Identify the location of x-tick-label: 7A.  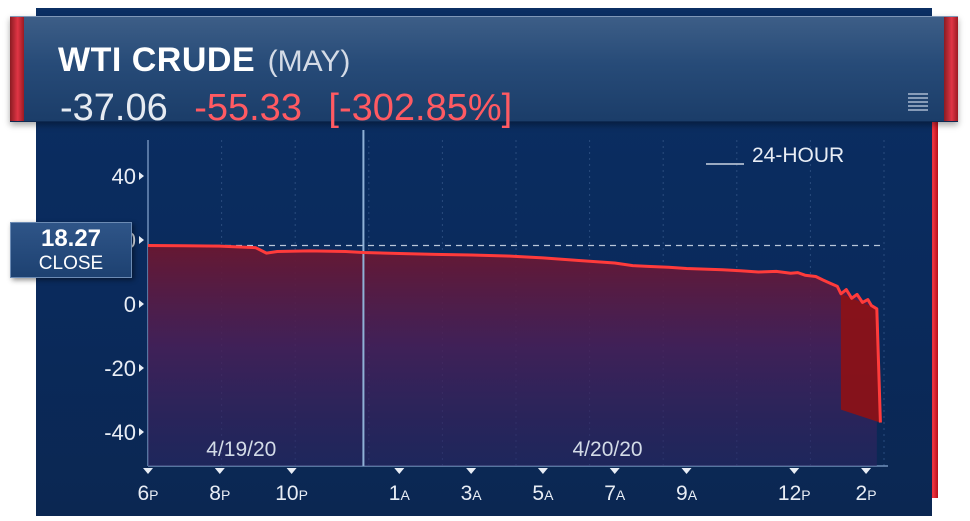
(615, 493).